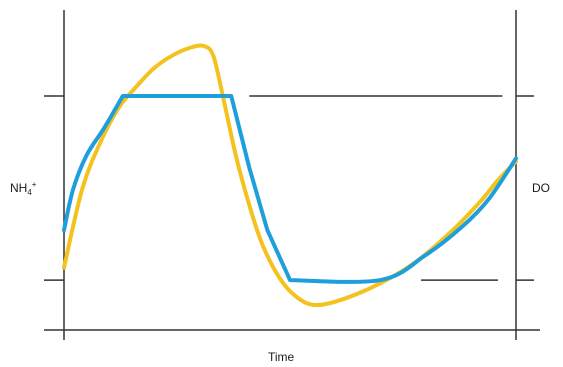 This screenshot has width=563, height=367. Describe the element at coordinates (34, 184) in the screenshot. I see `y-axis-label-left-sup: +` at that location.